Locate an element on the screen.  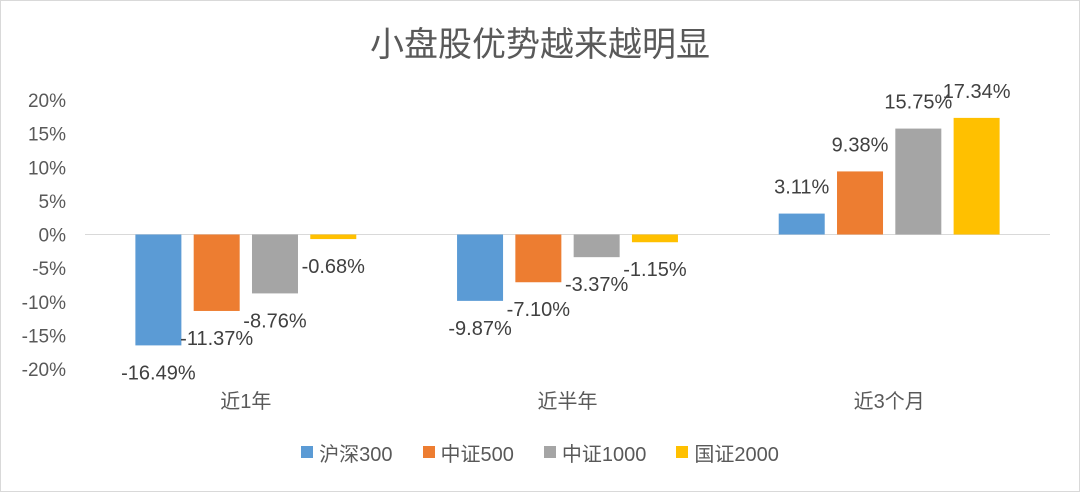
chart-title: 小盘股优势越来越明显 is located at coordinates (540, 45).